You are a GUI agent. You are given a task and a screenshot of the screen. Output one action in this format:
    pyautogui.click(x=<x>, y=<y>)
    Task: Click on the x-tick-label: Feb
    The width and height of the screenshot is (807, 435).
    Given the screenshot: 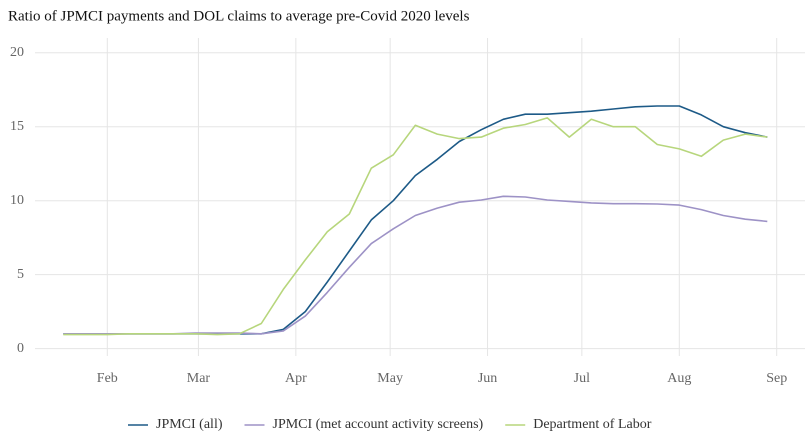 What is the action you would take?
    pyautogui.click(x=107, y=378)
    